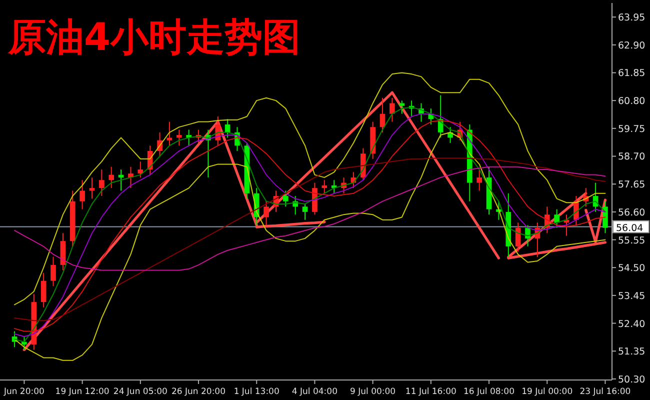 This screenshot has width=650, height=400. What do you see at coordinates (430, 392) in the screenshot?
I see `x-tick-label: 11 Jul 16:00` at bounding box center [430, 392].